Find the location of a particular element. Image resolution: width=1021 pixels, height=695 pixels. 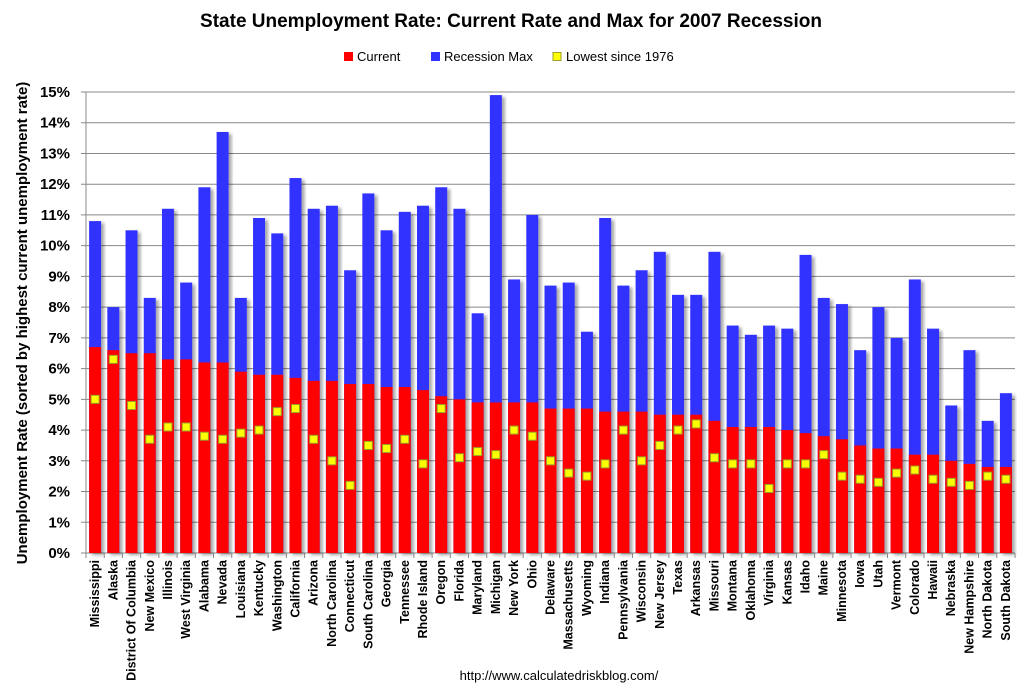

x-tick-label: Georgia is located at coordinates (387, 583).